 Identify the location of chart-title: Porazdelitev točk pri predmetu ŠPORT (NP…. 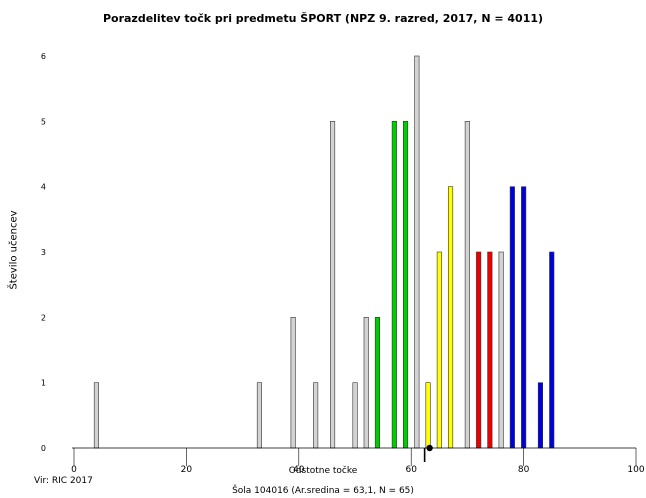
(323, 18).